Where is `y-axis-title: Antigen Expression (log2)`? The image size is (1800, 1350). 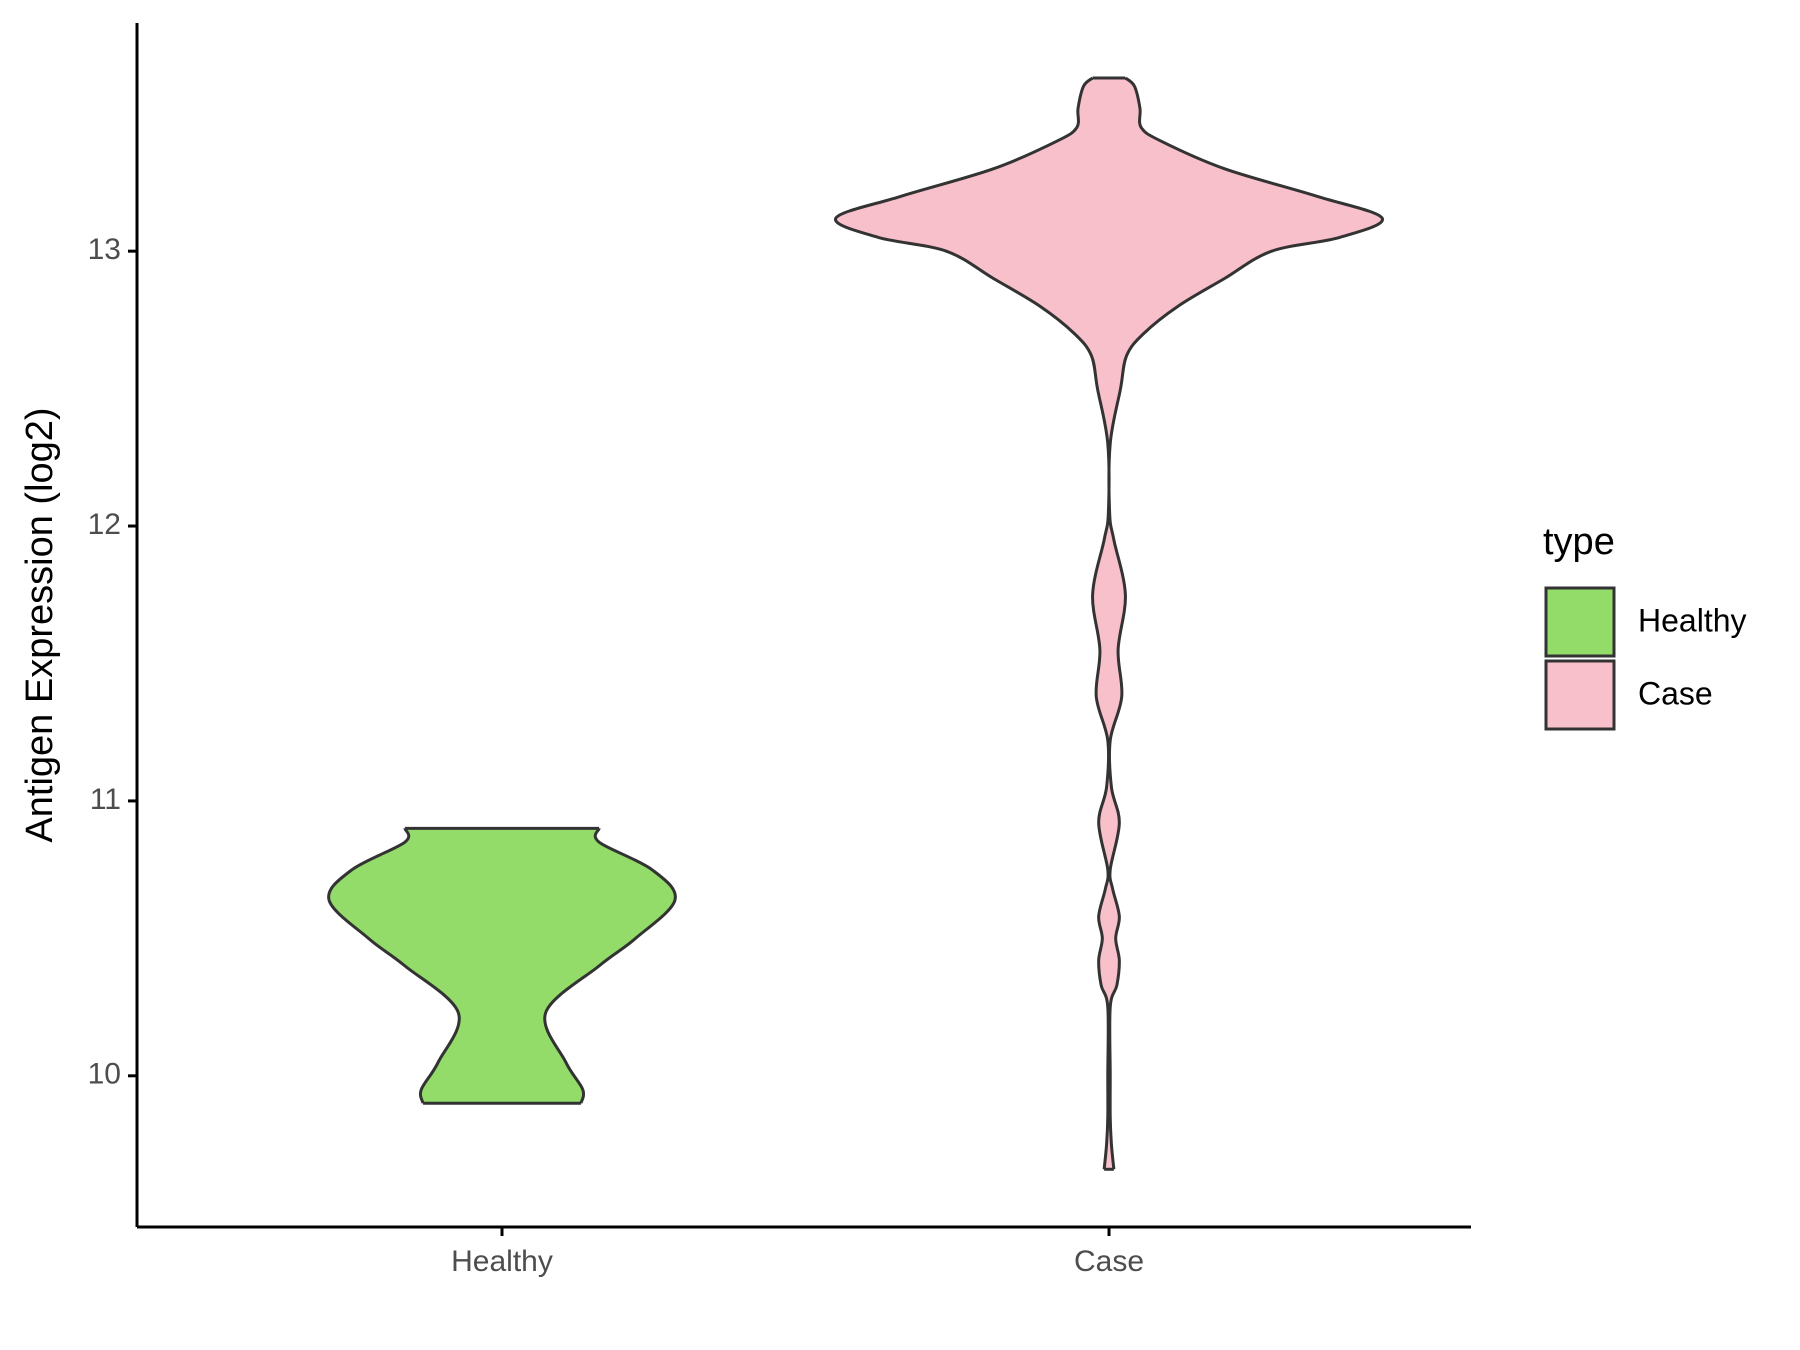 y-axis-title: Antigen Expression (log2) is located at coordinates (40, 624).